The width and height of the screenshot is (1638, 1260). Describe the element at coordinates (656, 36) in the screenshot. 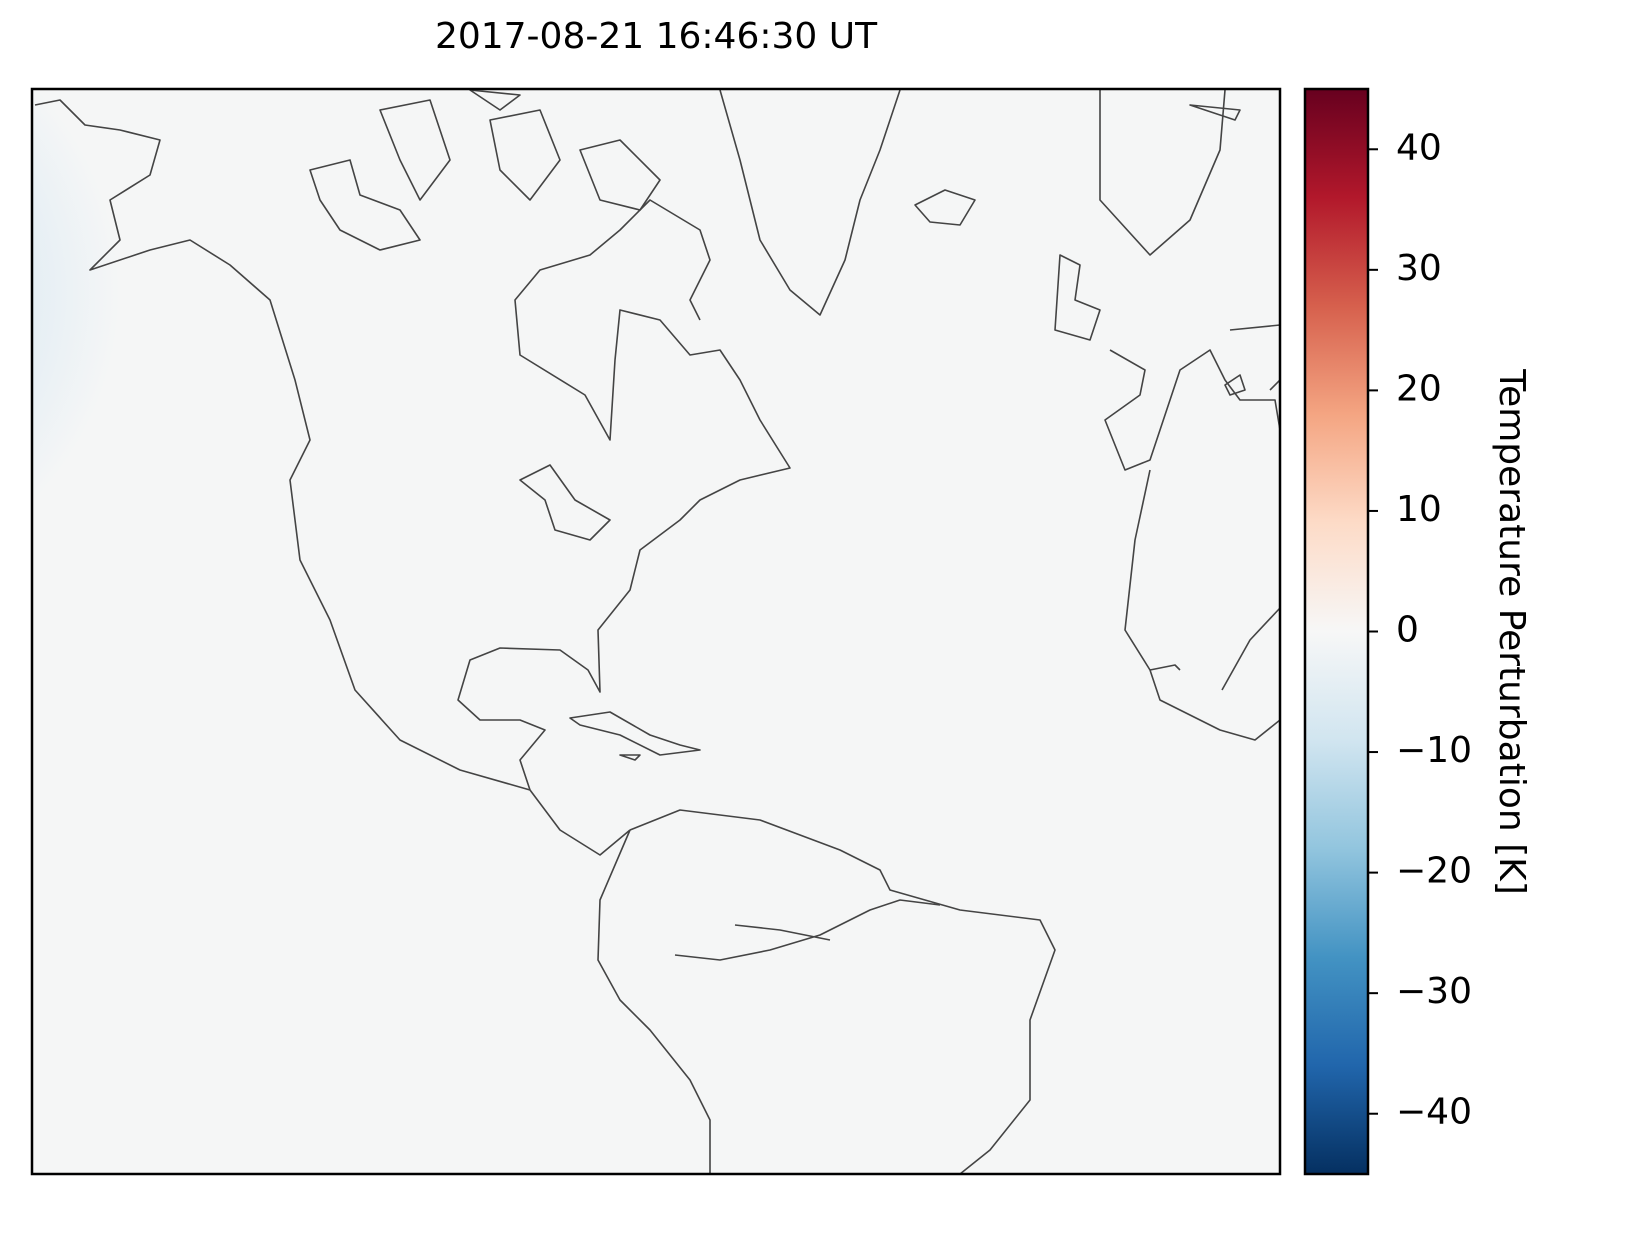

I see `chart-title: 2017-08-21 16:46:30 UT` at that location.